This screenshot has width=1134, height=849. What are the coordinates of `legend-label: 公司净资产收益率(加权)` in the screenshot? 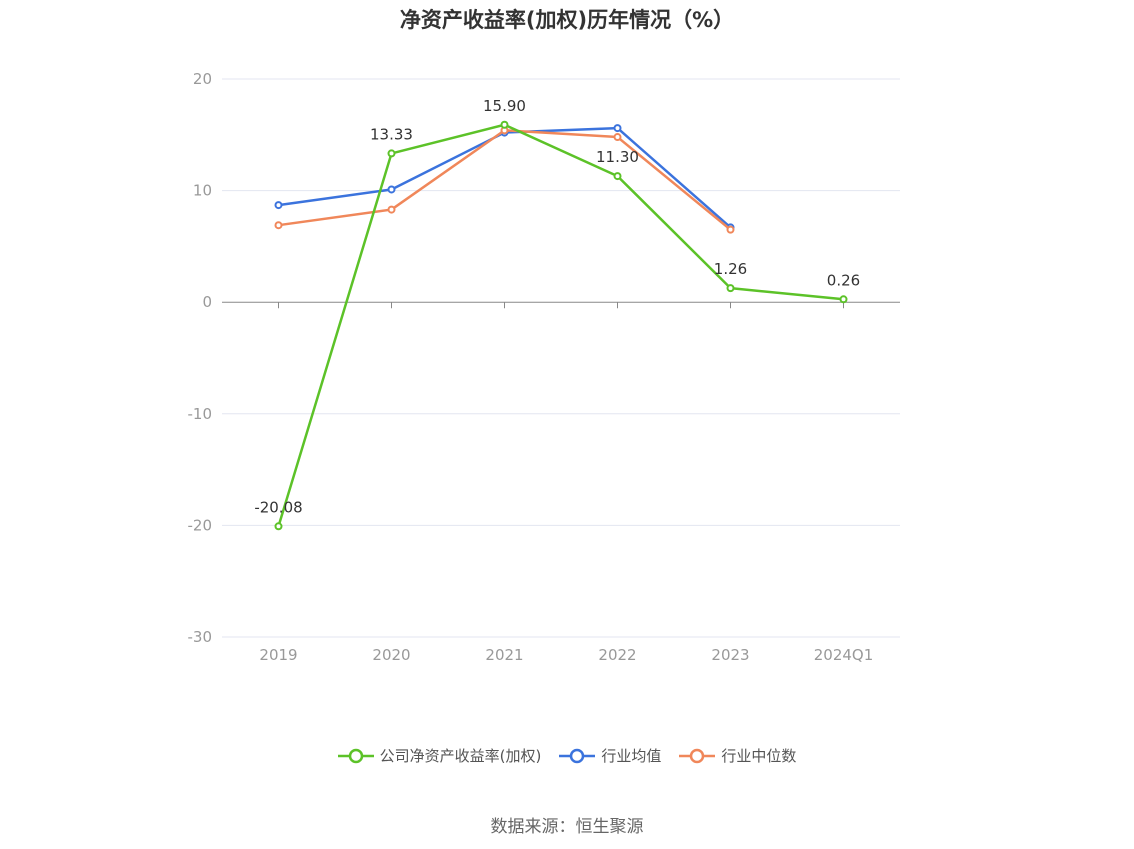 It's located at (460, 756).